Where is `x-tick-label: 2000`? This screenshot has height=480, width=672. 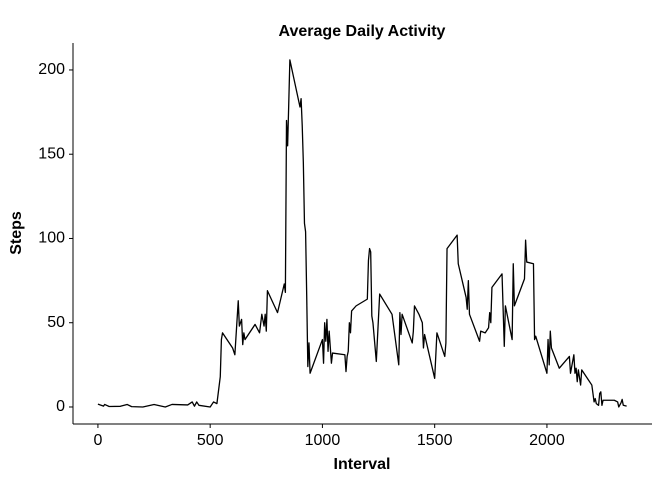
x-tick-label: 2000 is located at coordinates (547, 440).